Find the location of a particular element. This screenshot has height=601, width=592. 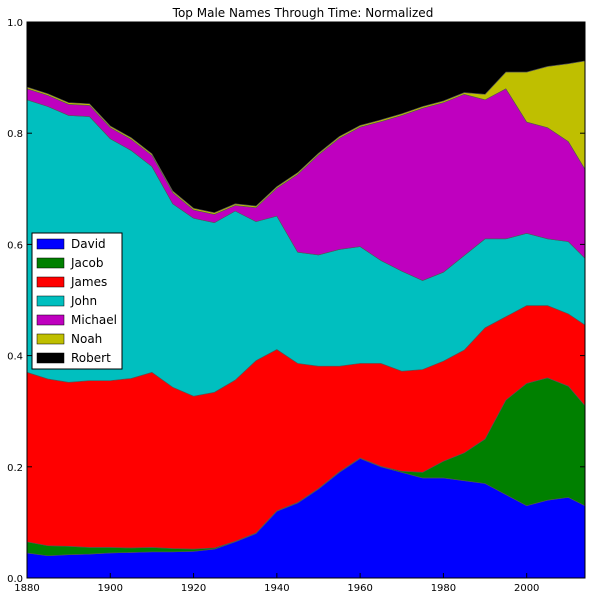

legend-label-jacob: Jacob is located at coordinates (86, 263).